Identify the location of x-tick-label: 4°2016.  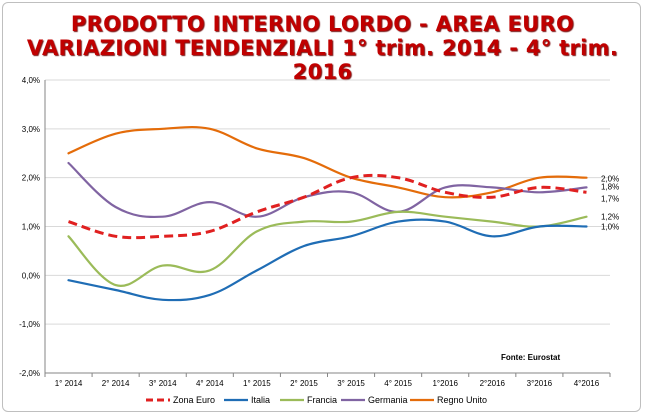
(587, 383).